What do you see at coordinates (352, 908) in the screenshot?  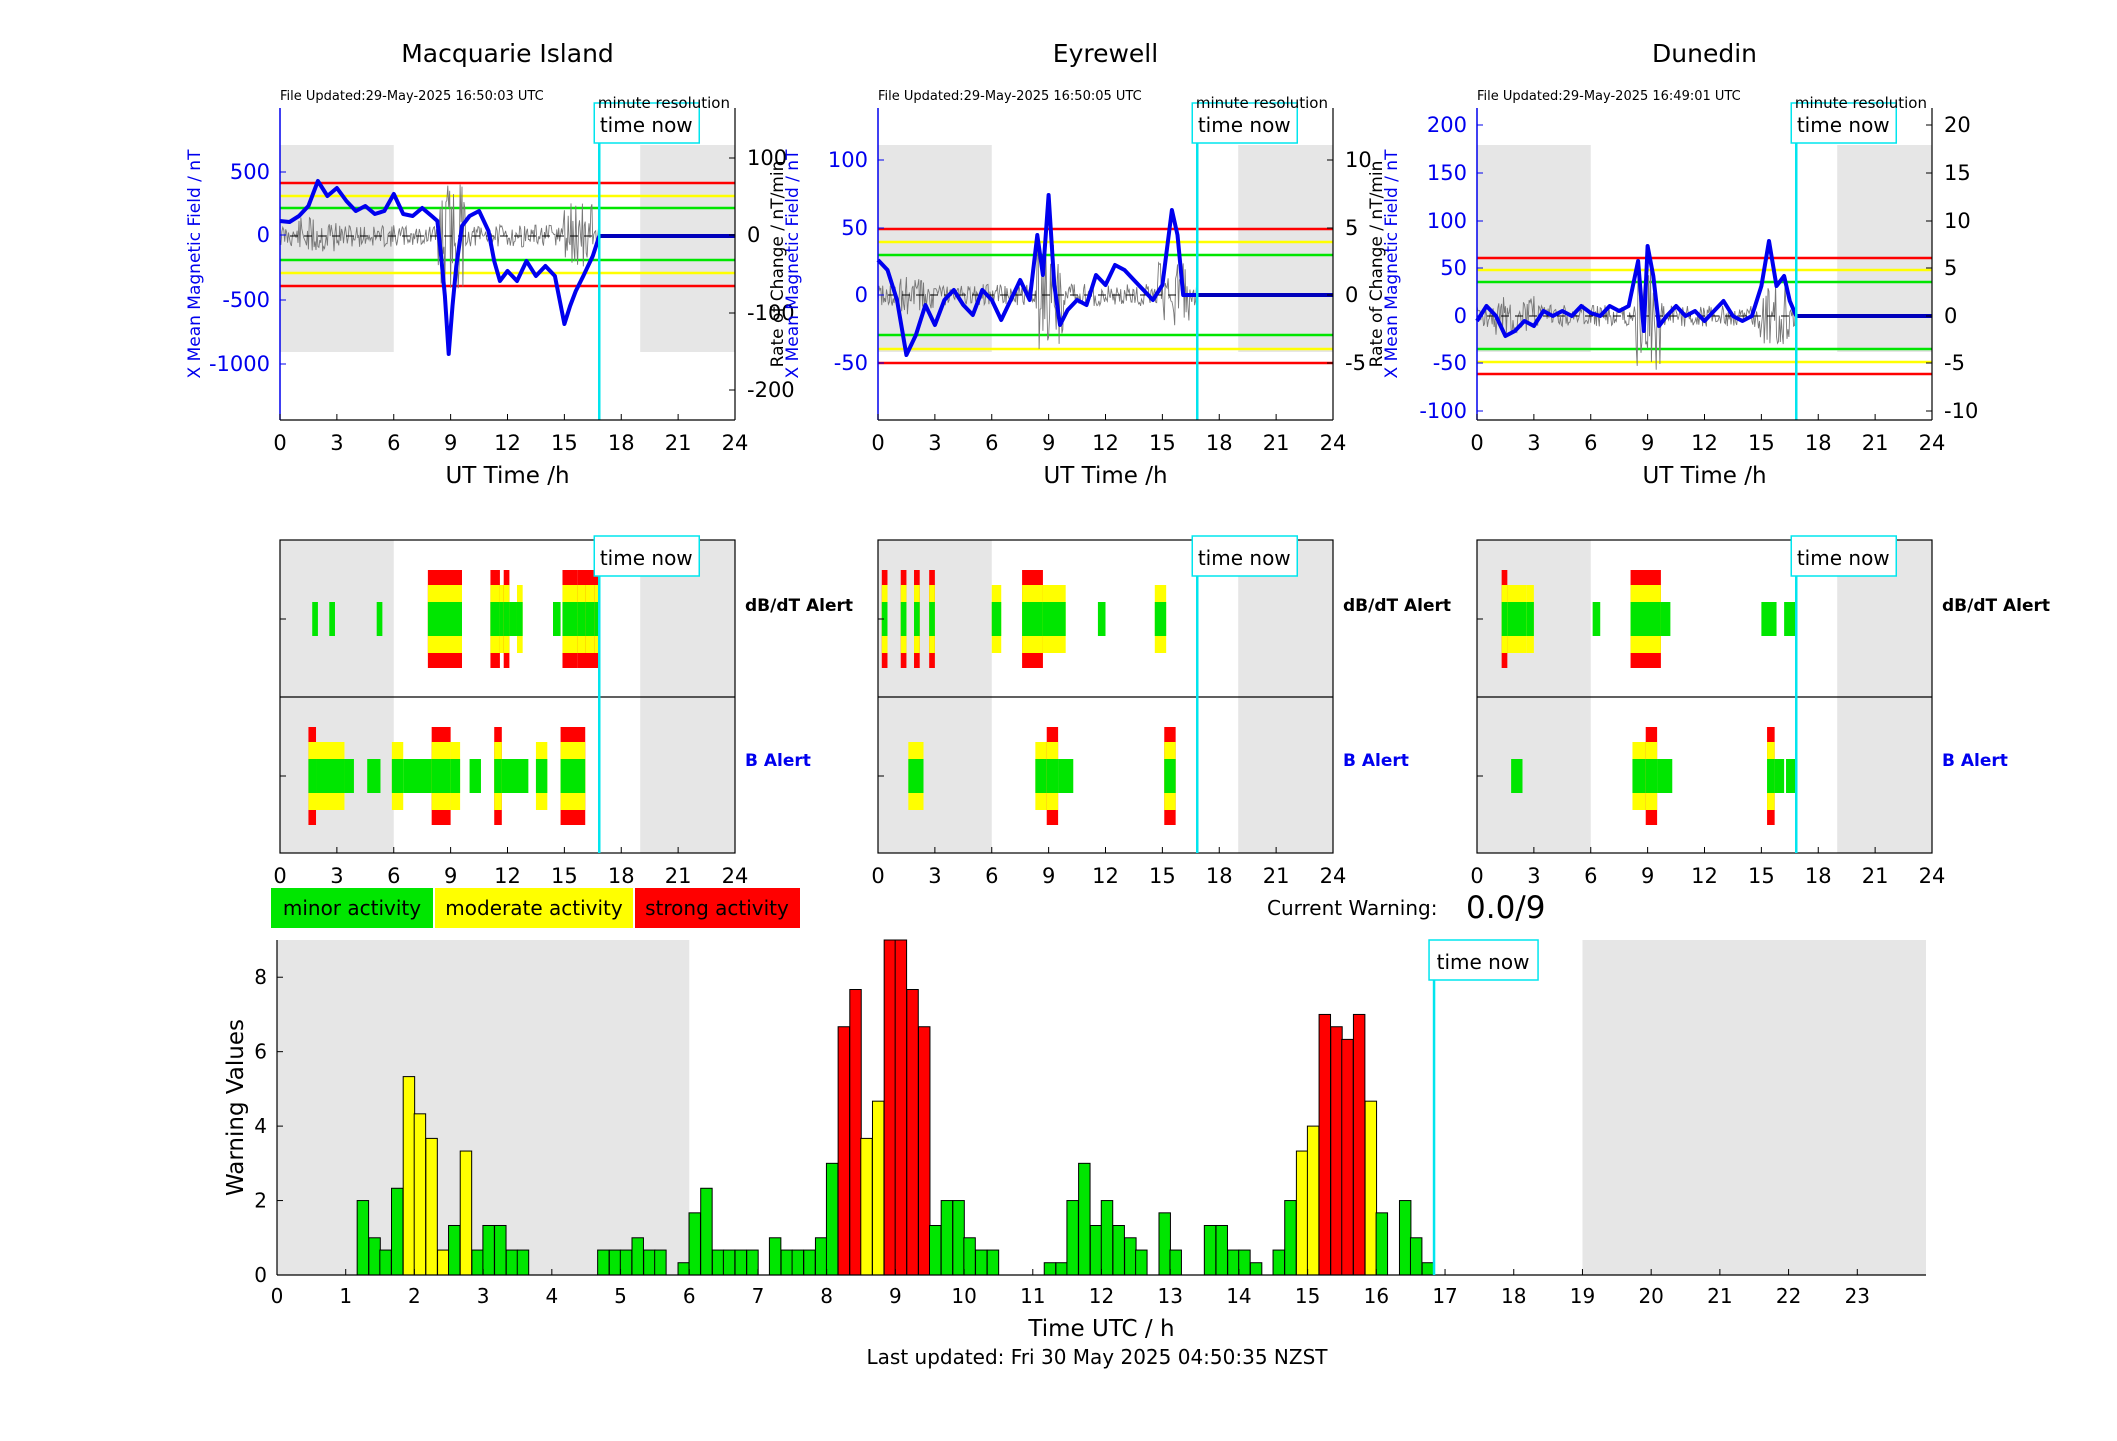 I see `legend-minor-swatch` at bounding box center [352, 908].